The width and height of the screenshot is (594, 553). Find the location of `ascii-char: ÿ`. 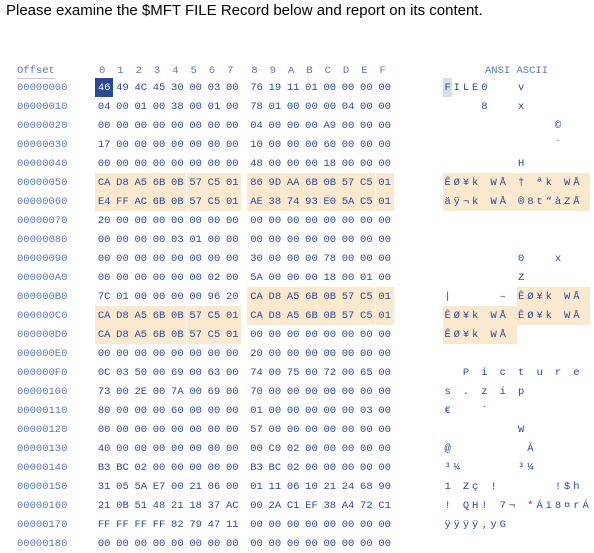

ascii-char: ÿ is located at coordinates (447, 524).